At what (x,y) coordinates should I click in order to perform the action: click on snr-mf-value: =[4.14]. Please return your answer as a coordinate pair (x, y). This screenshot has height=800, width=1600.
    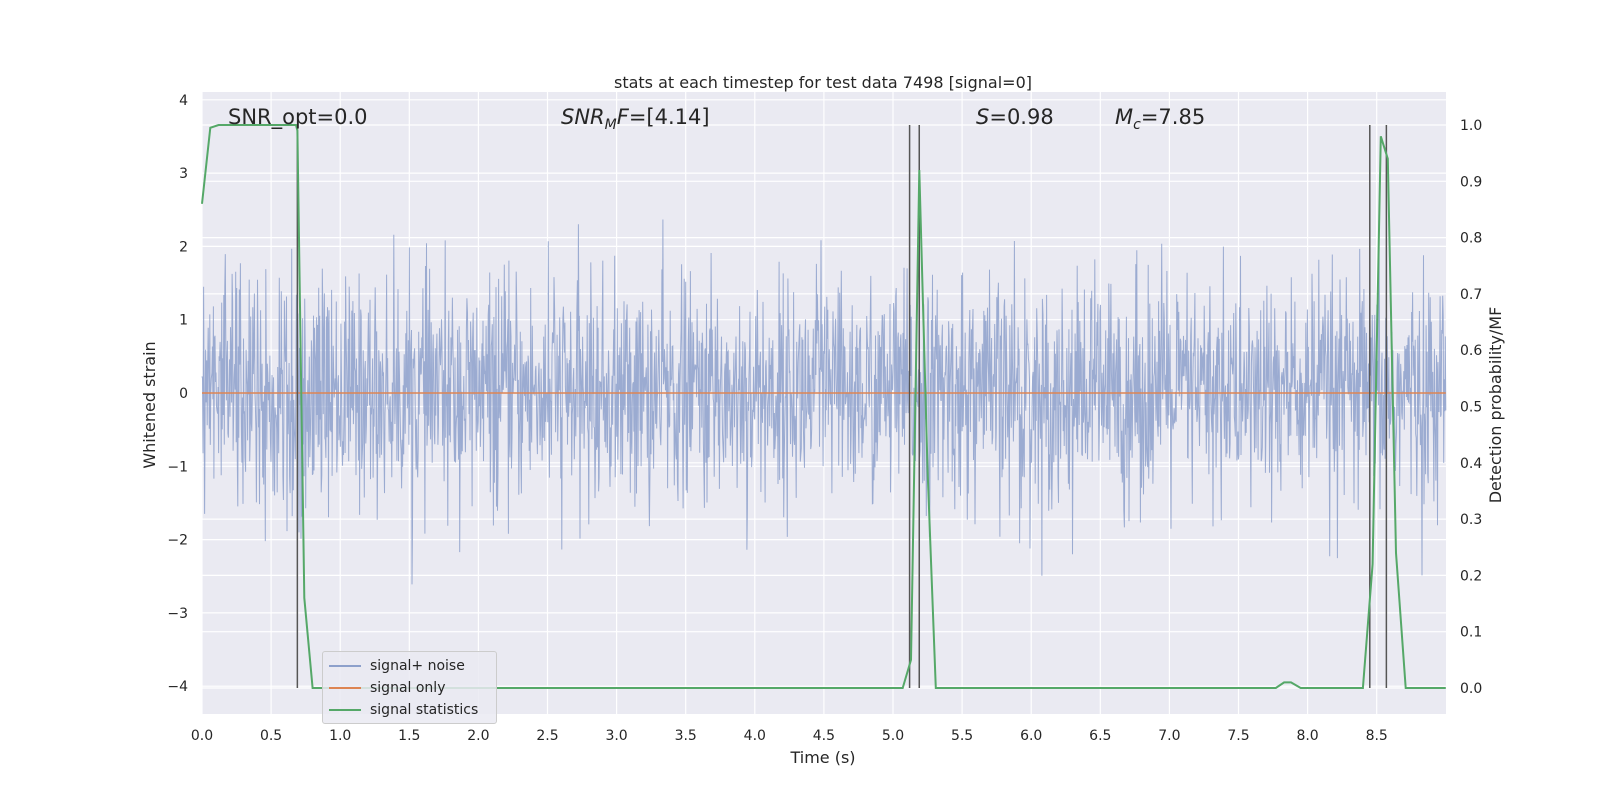
    Looking at the image, I should click on (669, 117).